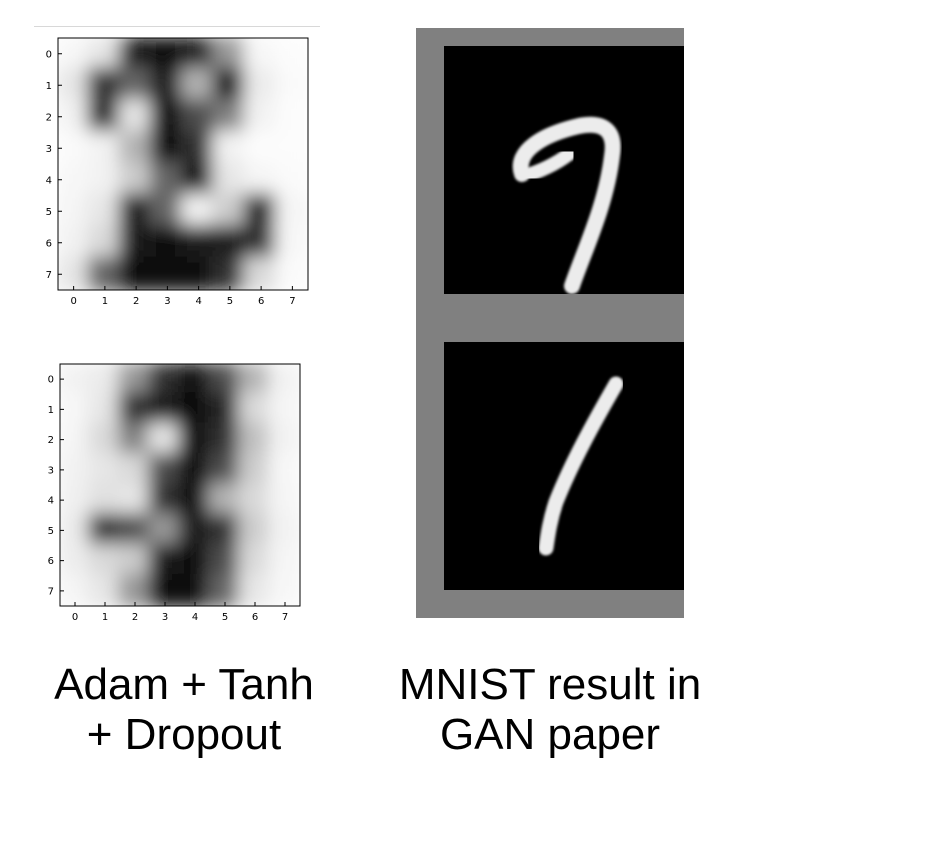  Describe the element at coordinates (105, 589) in the screenshot. I see `heatmap-cell-r7-c1` at that location.